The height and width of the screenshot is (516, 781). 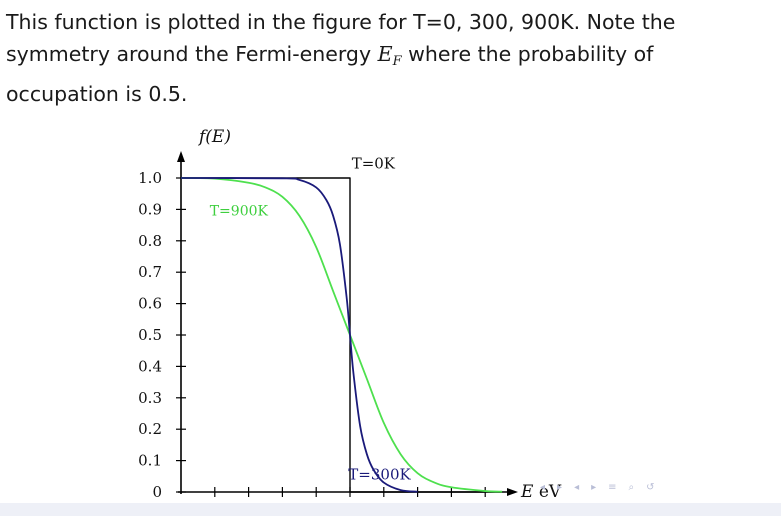 I want to click on y-tick-label: 0.5, so click(x=150, y=335).